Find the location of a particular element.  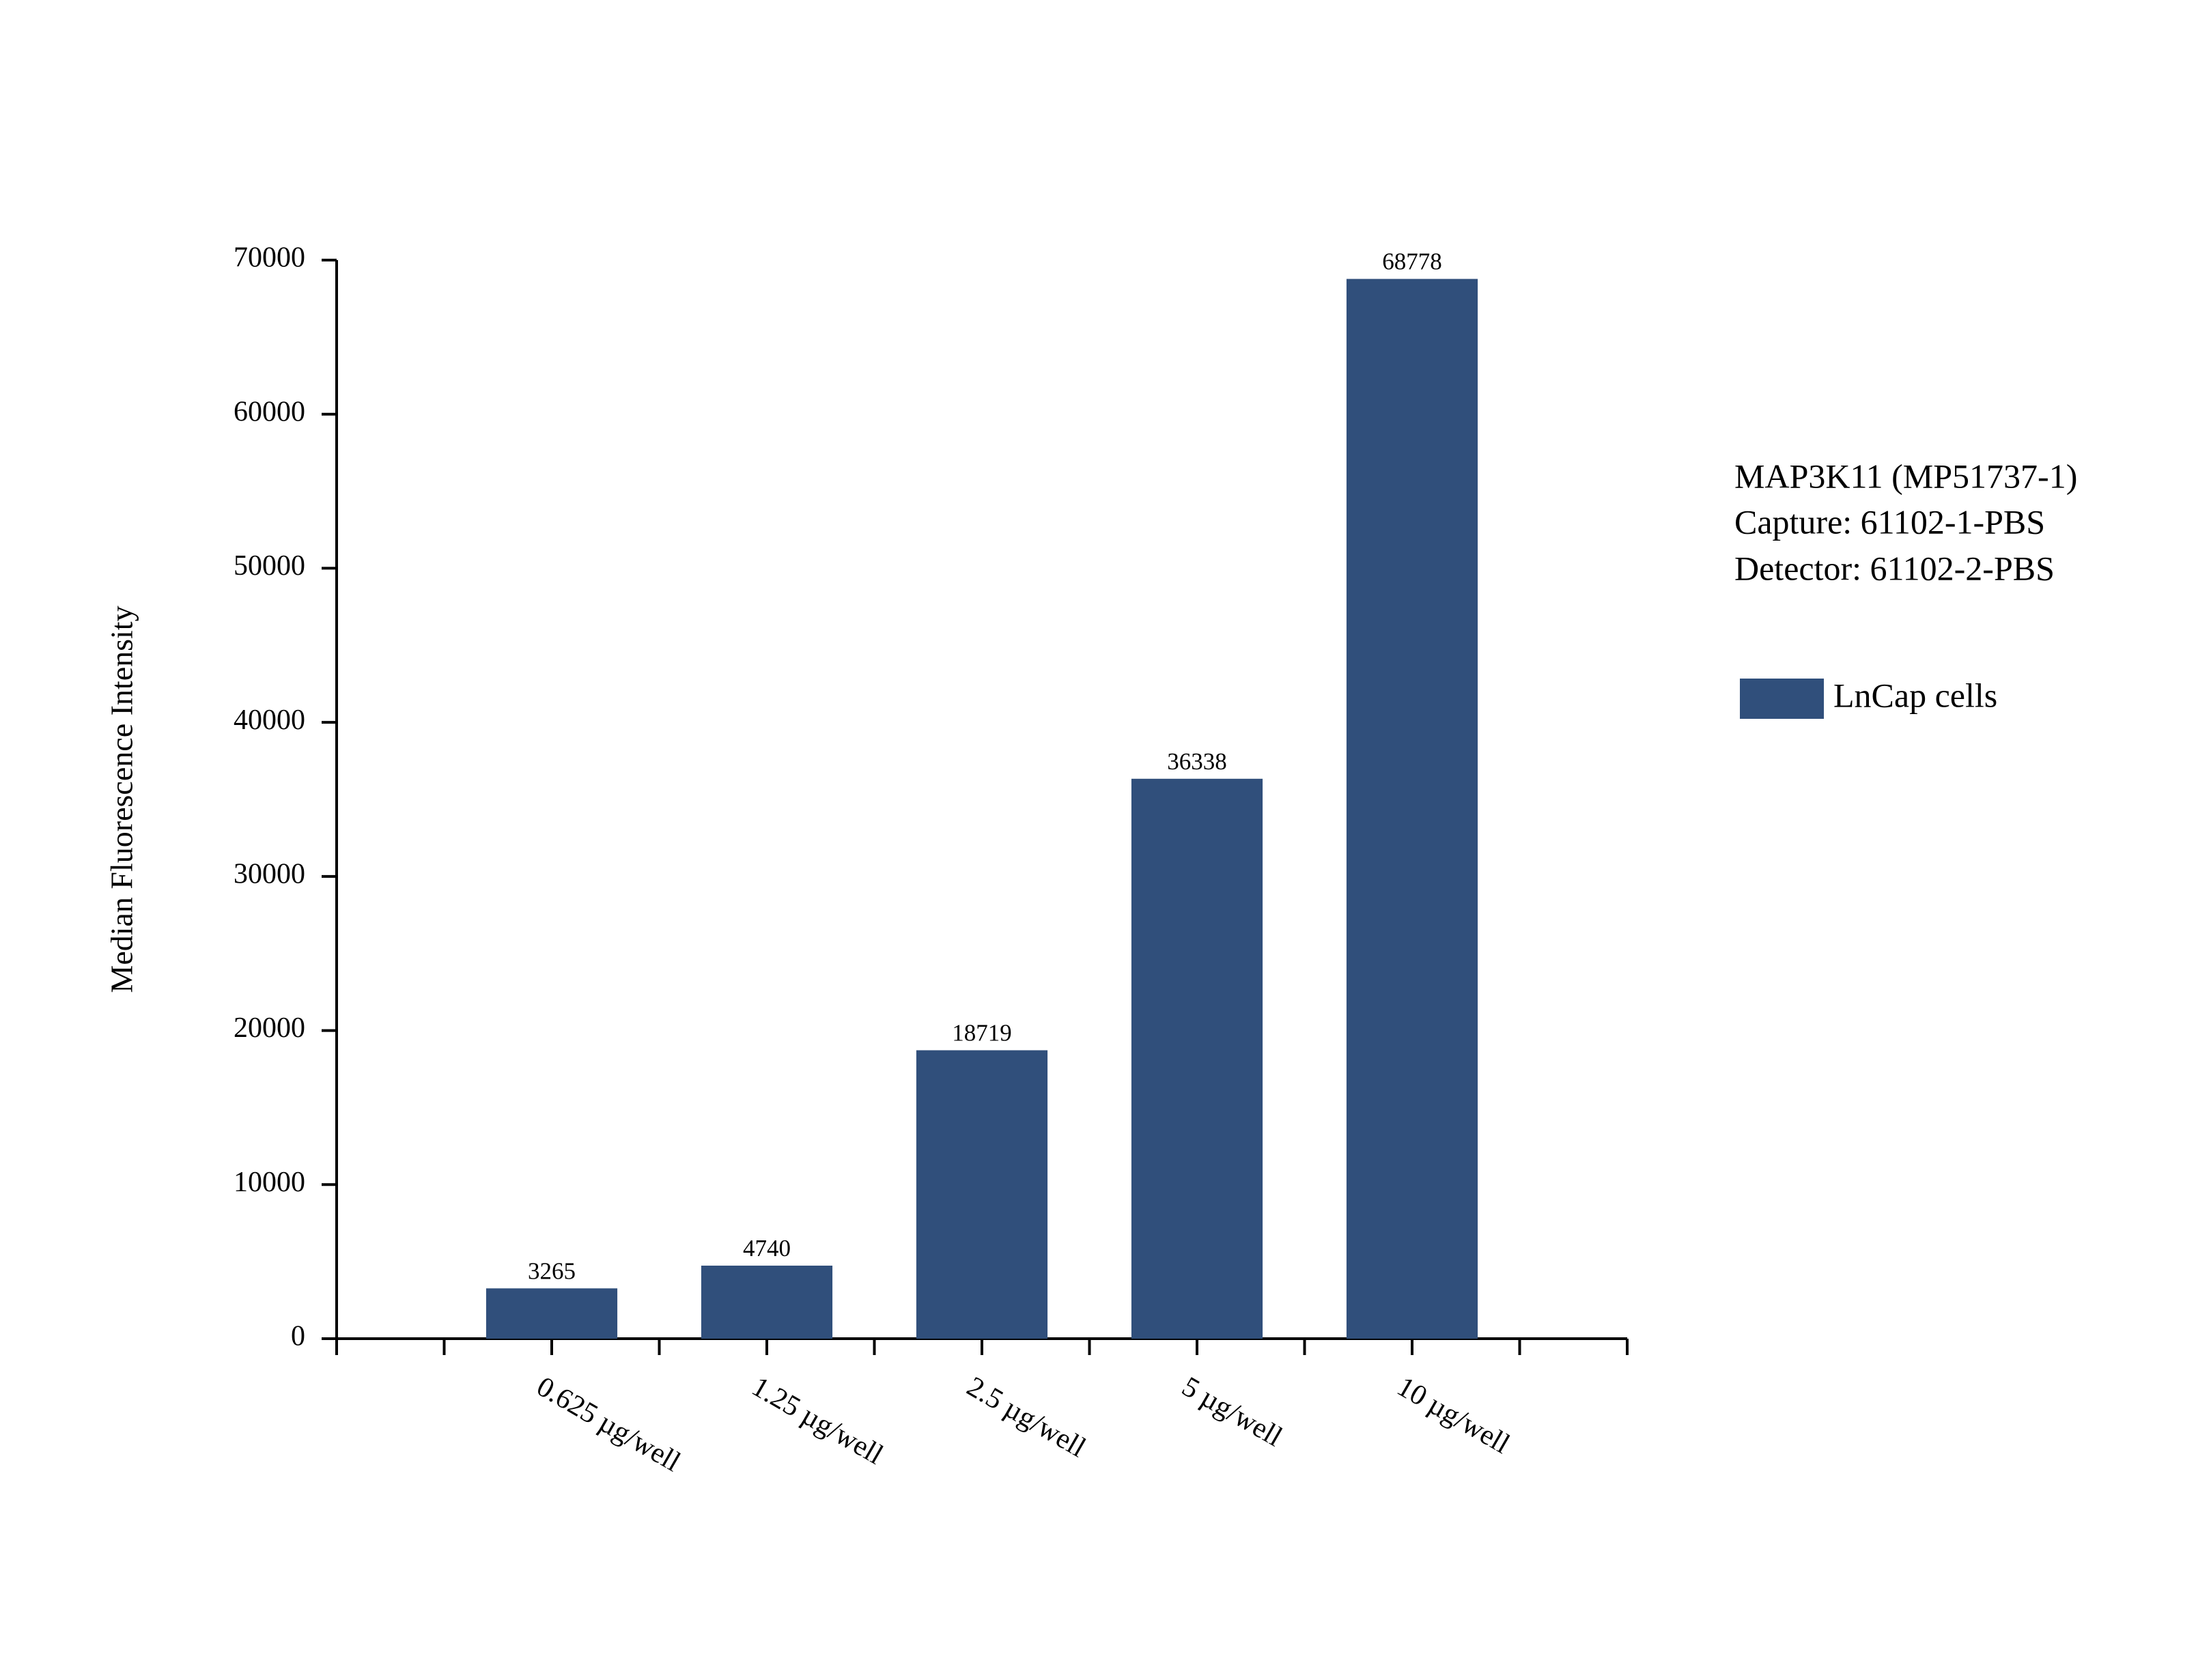

data-label: 68778 is located at coordinates (1412, 261).